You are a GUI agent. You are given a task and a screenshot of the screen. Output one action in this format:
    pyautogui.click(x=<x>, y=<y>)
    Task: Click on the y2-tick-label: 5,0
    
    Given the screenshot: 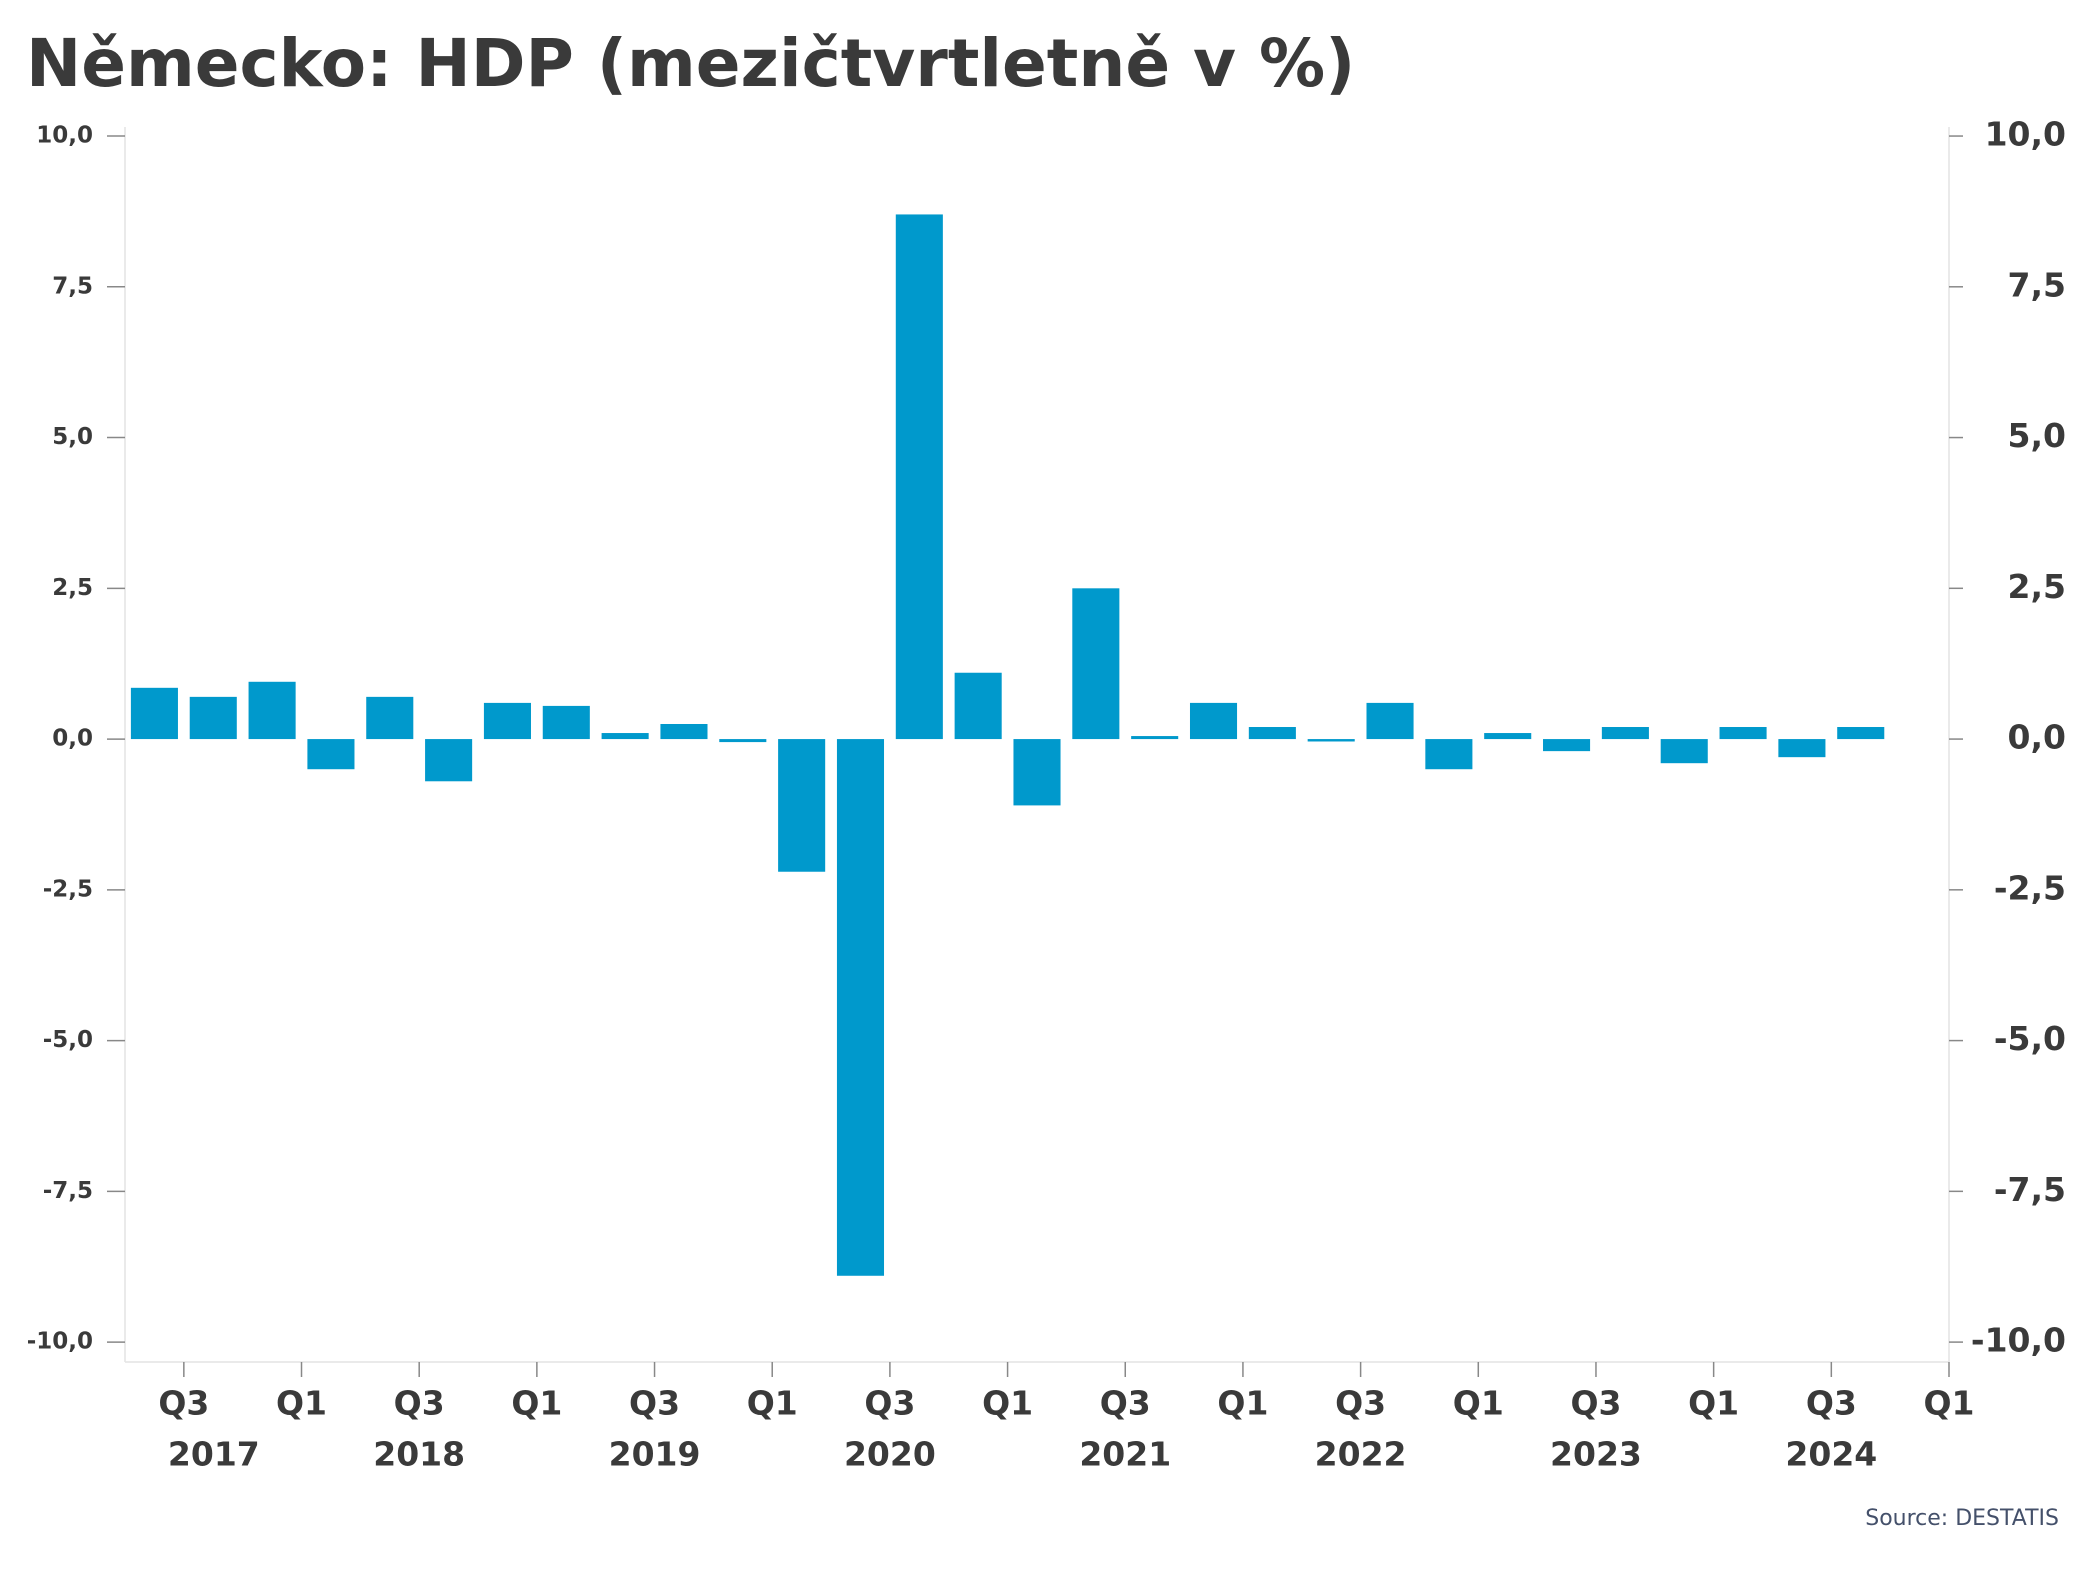 What is the action you would take?
    pyautogui.click(x=2037, y=435)
    